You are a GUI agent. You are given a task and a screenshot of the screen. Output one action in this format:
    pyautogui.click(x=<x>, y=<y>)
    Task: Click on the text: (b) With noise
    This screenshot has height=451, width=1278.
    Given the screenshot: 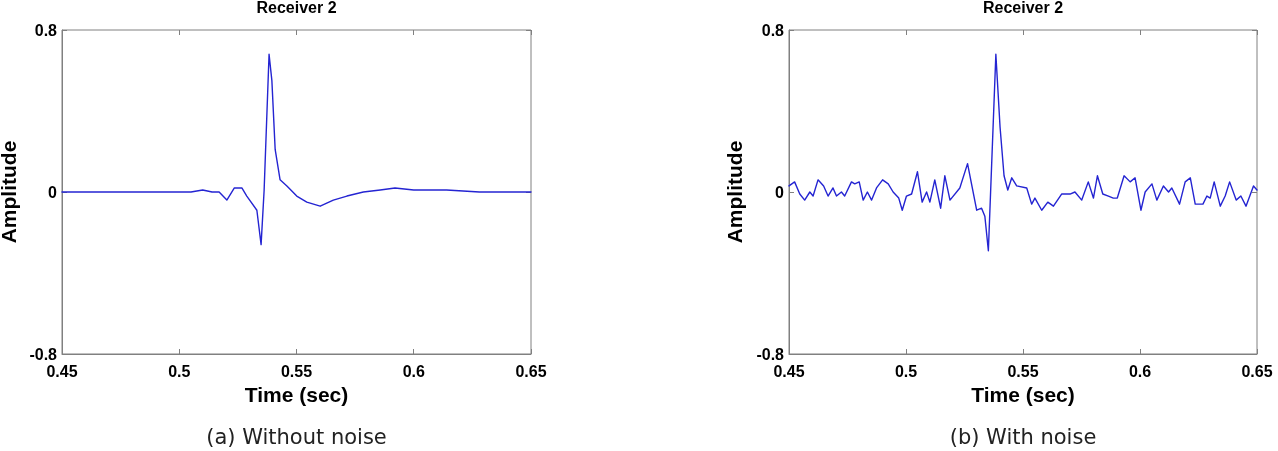 What is the action you would take?
    pyautogui.click(x=1023, y=437)
    